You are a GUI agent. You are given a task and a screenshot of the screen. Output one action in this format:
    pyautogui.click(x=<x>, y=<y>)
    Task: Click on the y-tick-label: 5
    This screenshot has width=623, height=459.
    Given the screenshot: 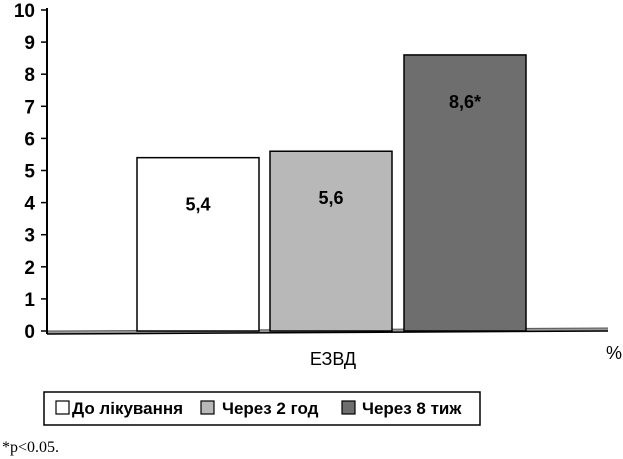 What is the action you would take?
    pyautogui.click(x=29, y=172)
    